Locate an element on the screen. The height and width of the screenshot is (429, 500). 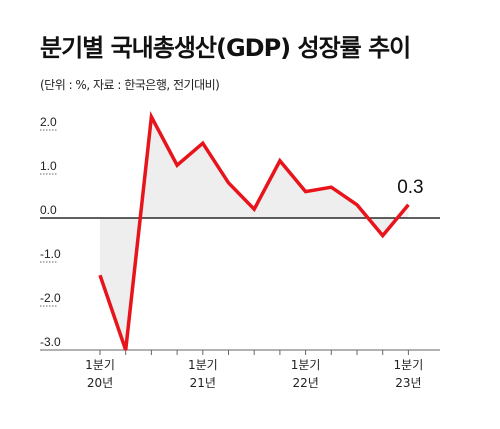
x-tick-label: 23년 is located at coordinates (408, 383).